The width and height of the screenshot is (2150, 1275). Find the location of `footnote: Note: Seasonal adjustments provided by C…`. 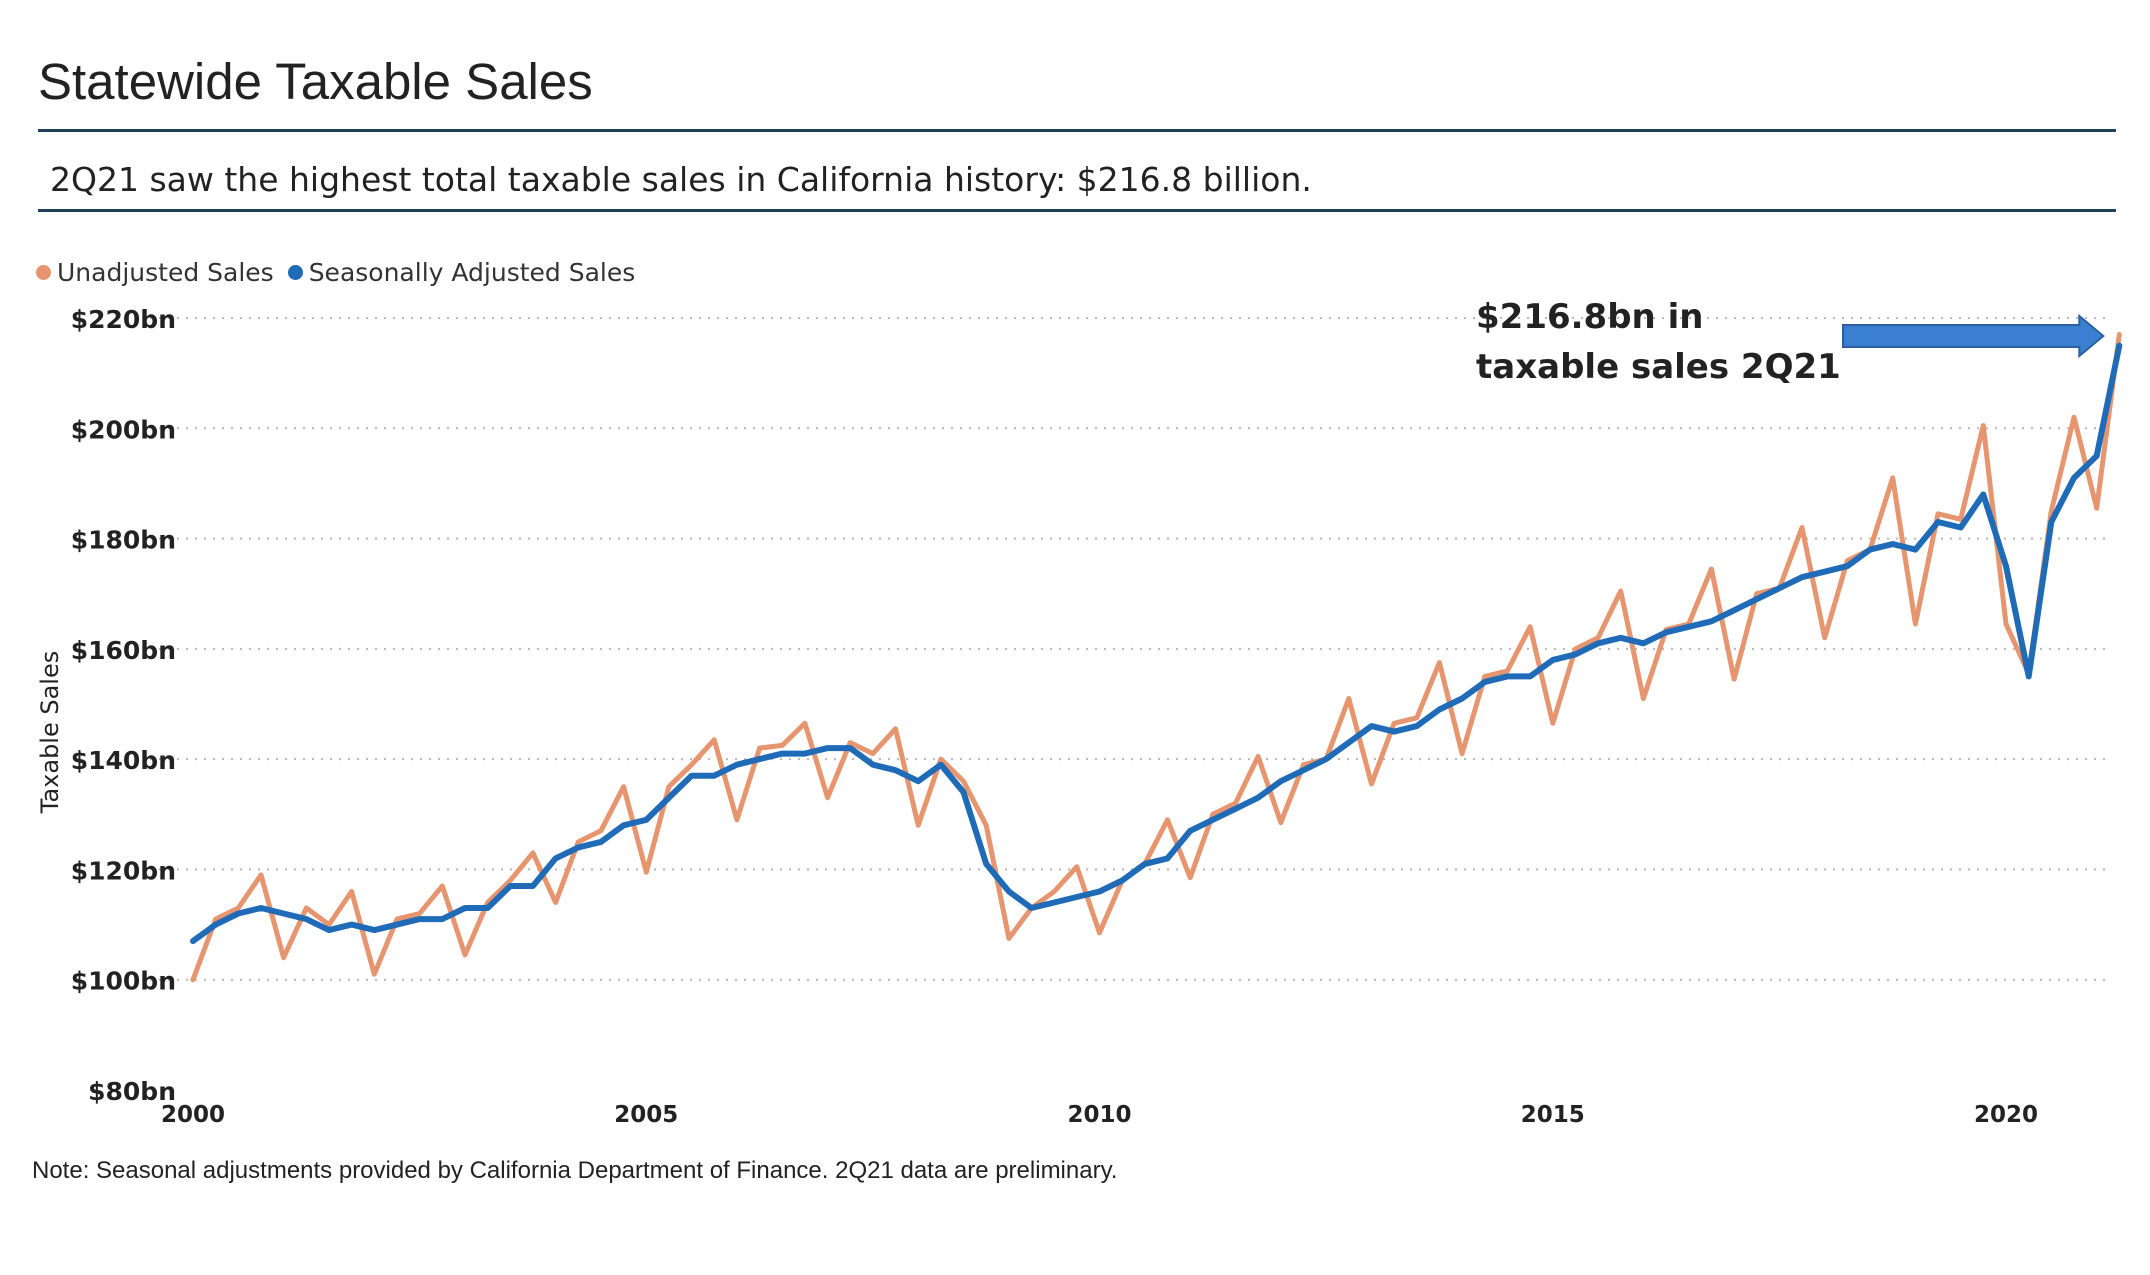

footnote: Note: Seasonal adjustments provided by C… is located at coordinates (575, 1170).